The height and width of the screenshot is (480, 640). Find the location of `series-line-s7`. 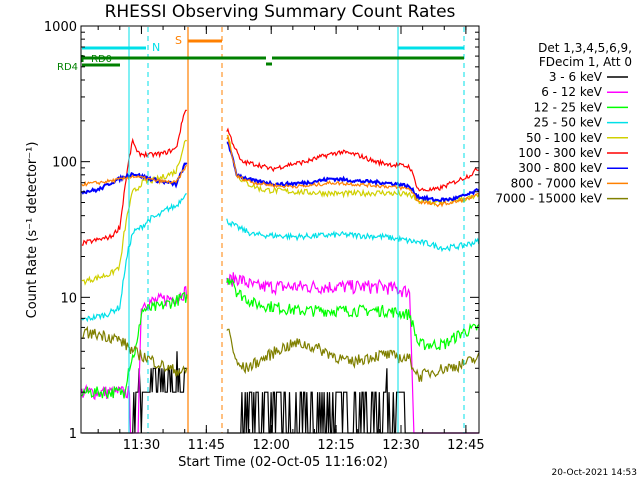

series-line-s7 is located at coordinates (280, 171).